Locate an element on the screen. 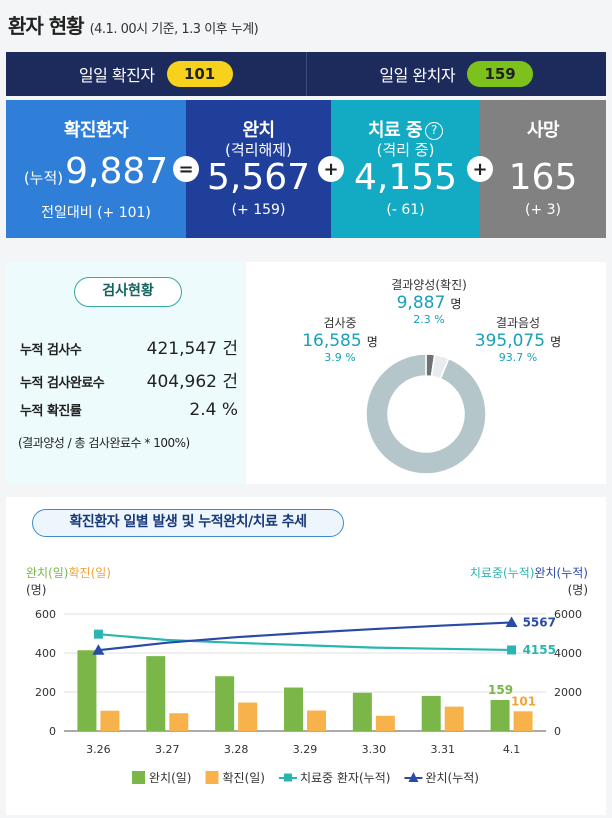 This screenshot has width=612, height=818. legend-label: 치료중 환자(누적) is located at coordinates (345, 778).